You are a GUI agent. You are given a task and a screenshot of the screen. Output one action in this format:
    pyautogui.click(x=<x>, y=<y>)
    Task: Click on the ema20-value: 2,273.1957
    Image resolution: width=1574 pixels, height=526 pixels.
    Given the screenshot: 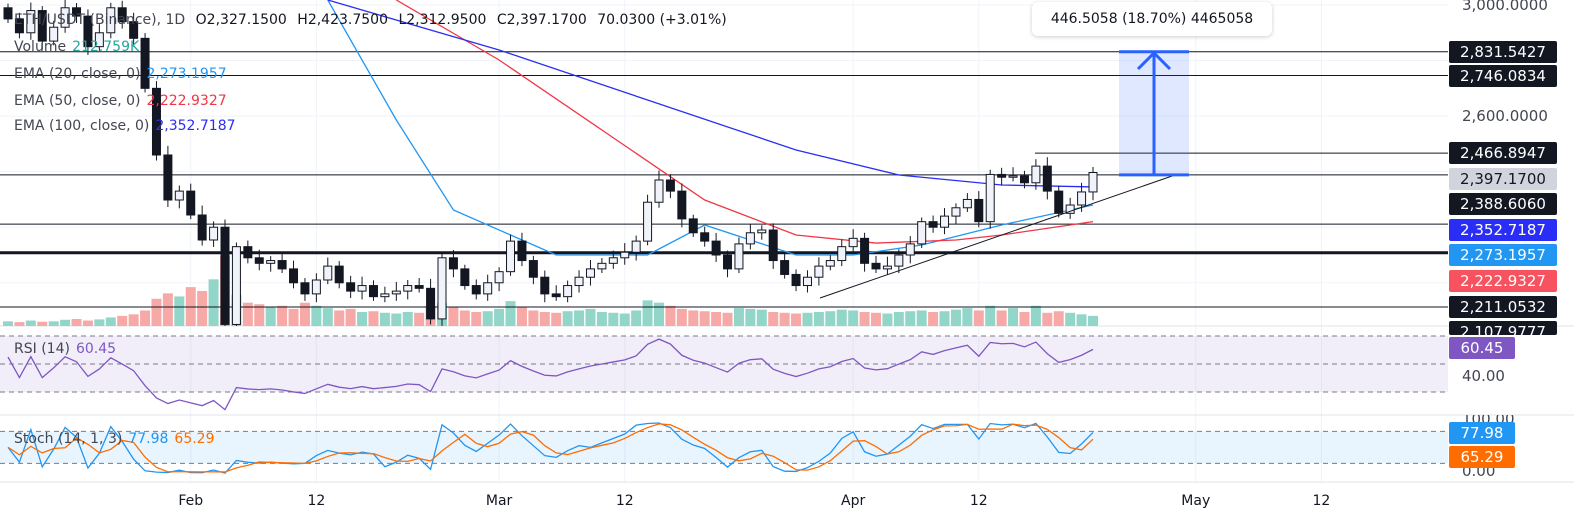 What is the action you would take?
    pyautogui.click(x=186, y=74)
    